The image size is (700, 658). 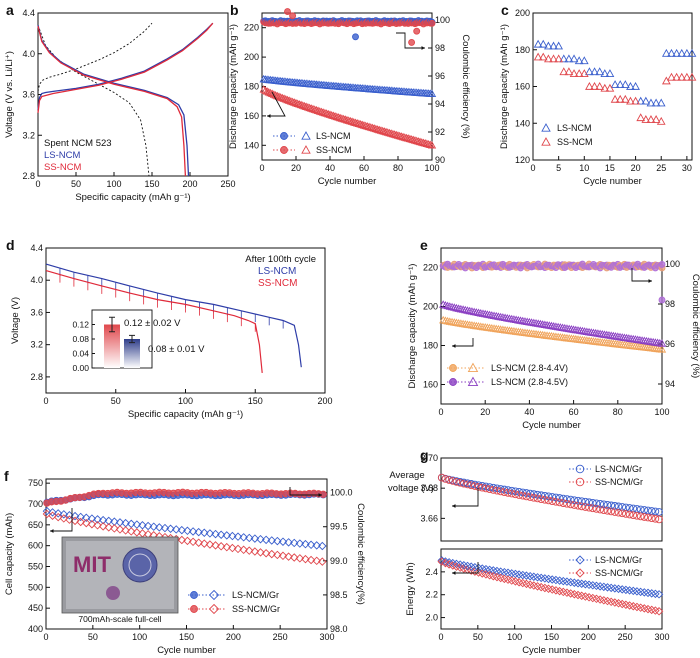 I want to click on arrow-energy-g-tip-head, so click(x=454, y=573).